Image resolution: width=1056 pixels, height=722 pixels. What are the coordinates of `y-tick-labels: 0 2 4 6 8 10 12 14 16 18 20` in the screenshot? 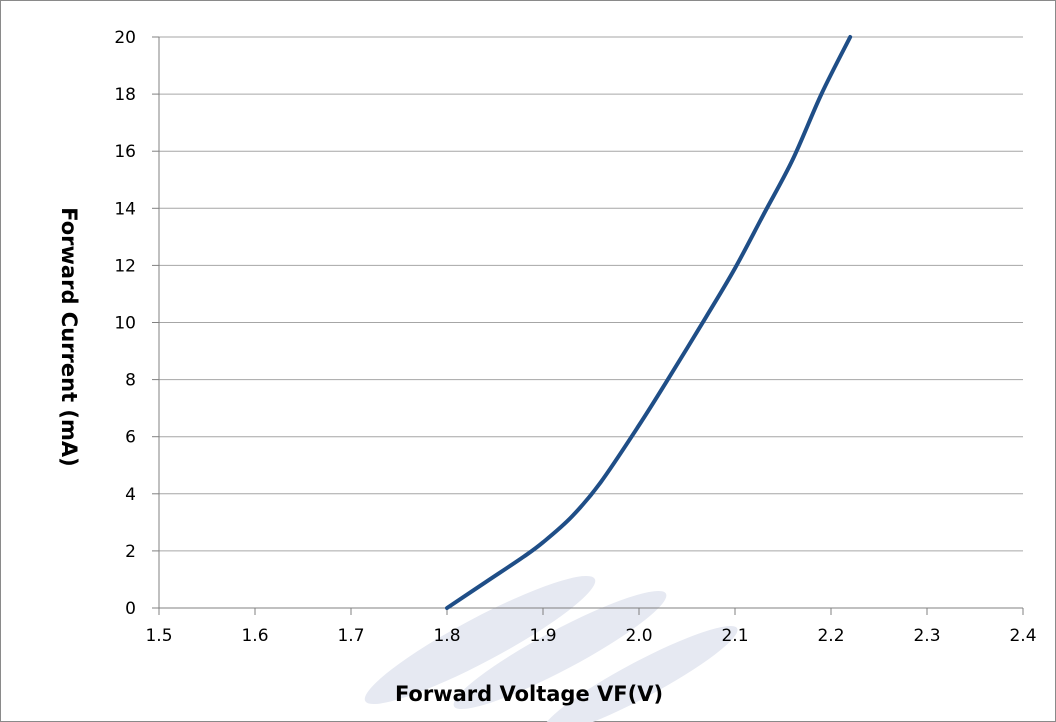 It's located at (125, 323).